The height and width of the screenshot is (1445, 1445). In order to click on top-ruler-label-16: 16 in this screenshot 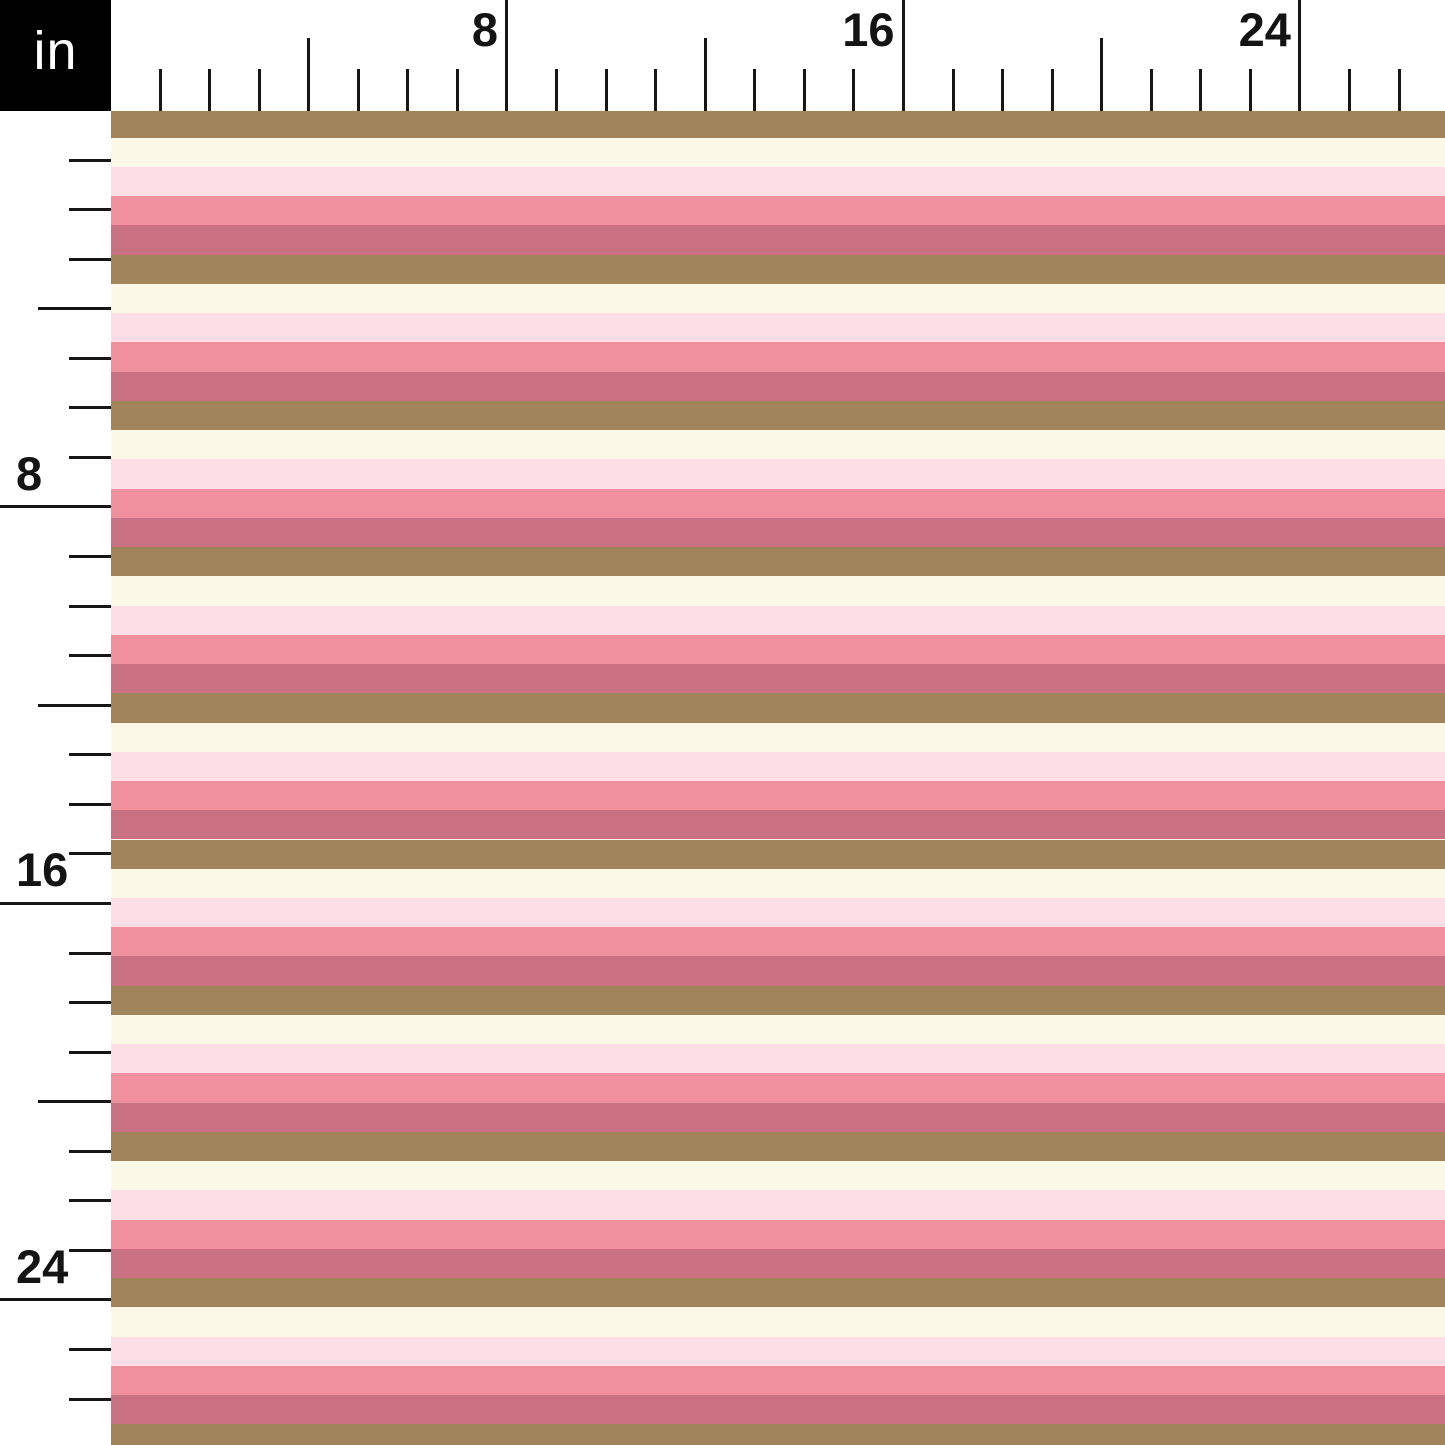, I will do `click(868, 29)`.